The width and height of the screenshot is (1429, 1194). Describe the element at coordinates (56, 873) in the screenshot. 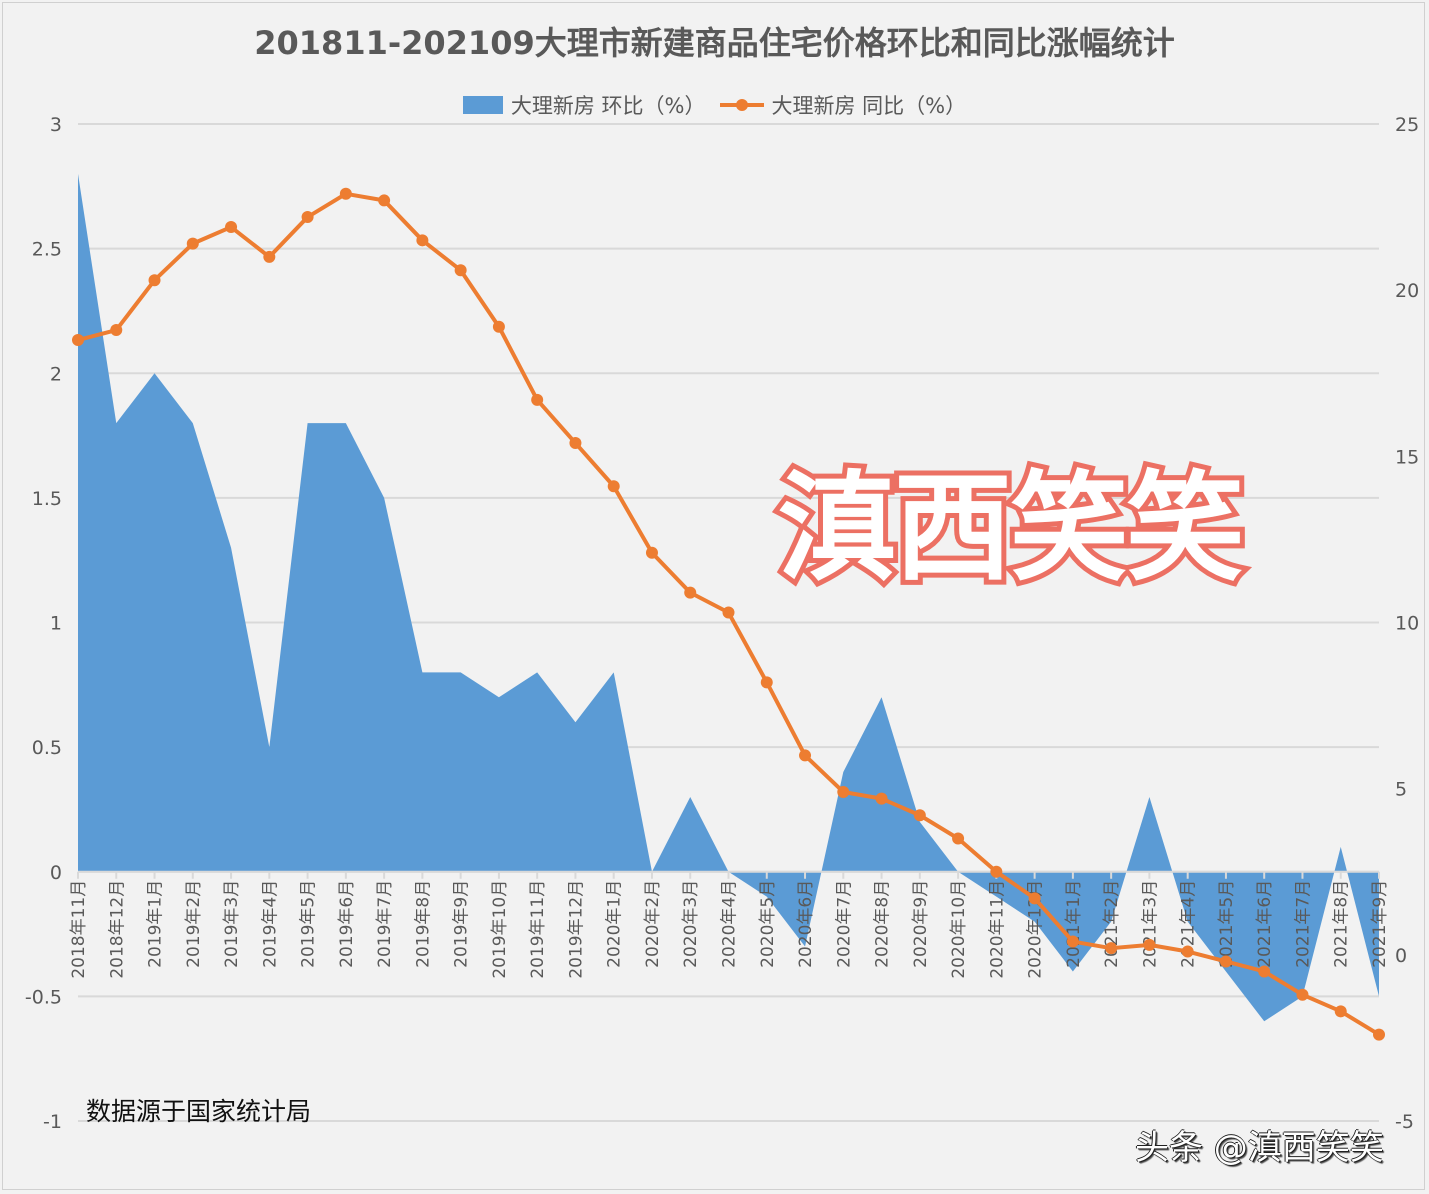

I see `left-y-tick-label: 0` at that location.